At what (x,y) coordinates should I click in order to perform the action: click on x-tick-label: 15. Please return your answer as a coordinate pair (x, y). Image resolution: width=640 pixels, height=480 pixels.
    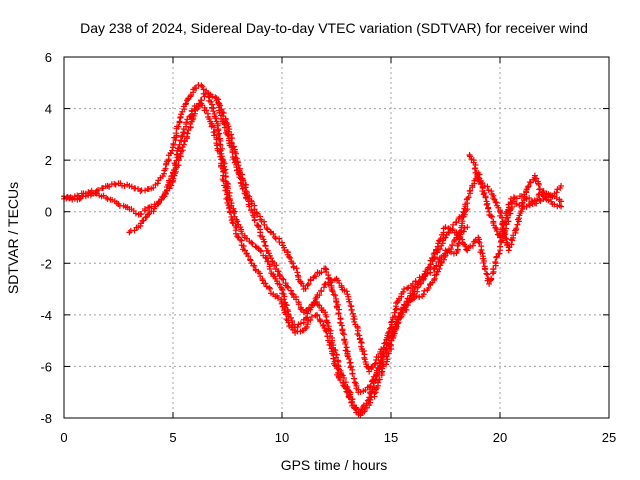
    Looking at the image, I should click on (391, 437).